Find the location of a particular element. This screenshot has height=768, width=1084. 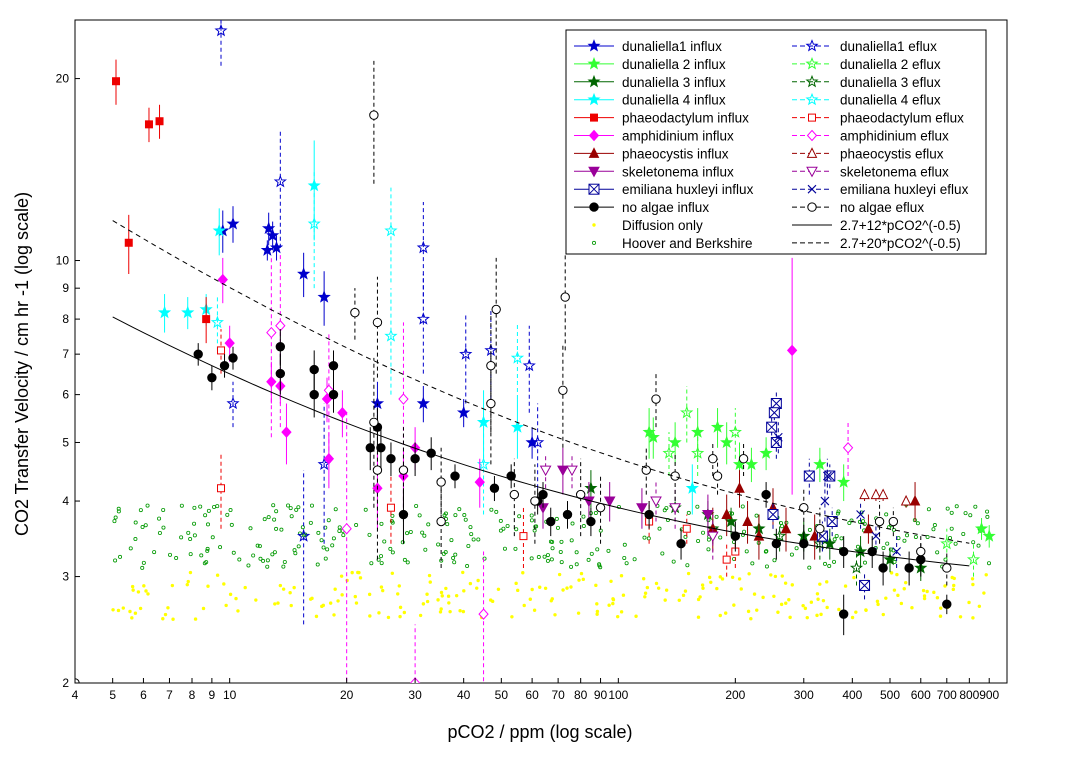

x-tick-label: 400 is located at coordinates (852, 695).